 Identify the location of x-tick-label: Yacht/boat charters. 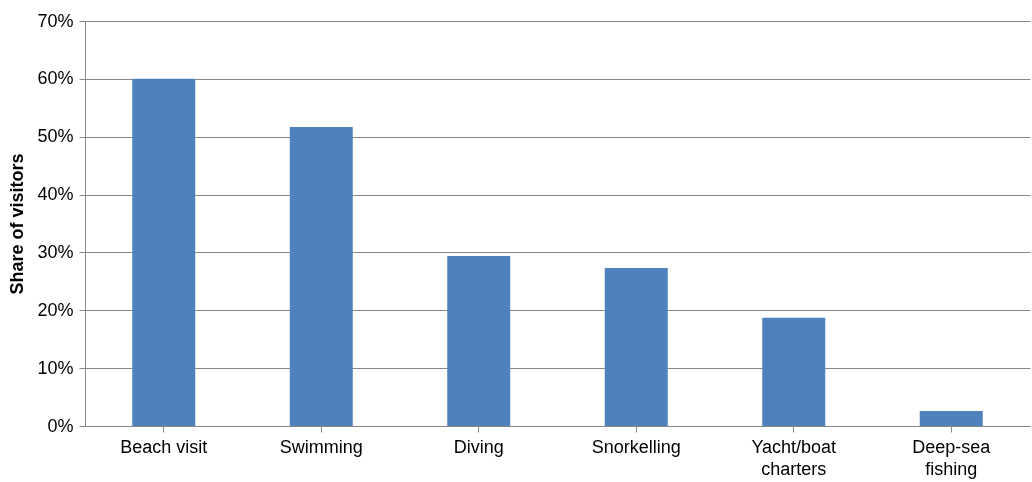
(794, 457).